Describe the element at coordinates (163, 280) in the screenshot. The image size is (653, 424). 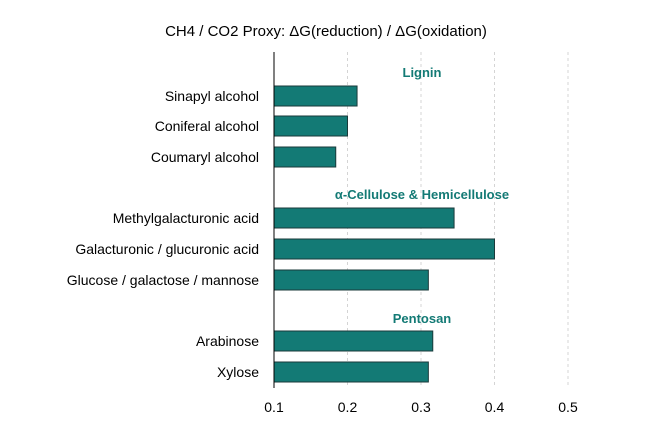
I see `category-label-1-2: Glucose / galactose / mannose` at that location.